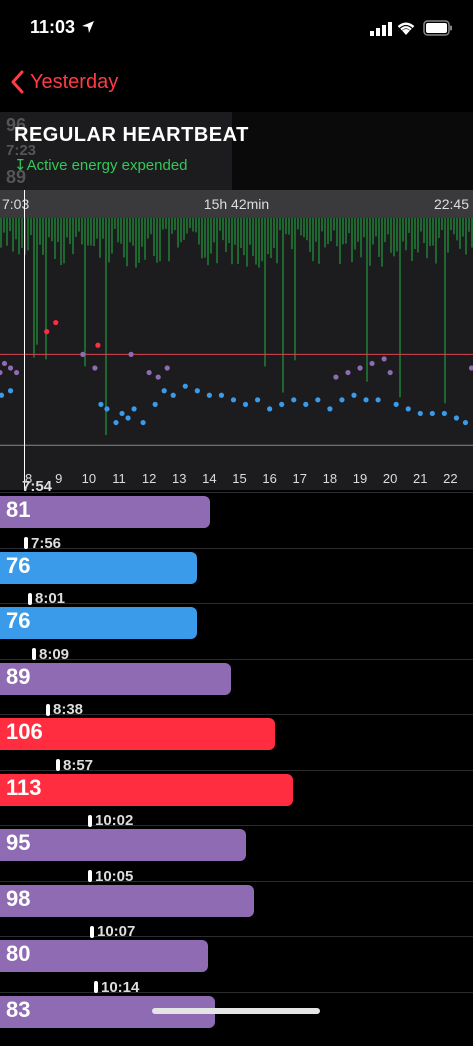 The width and height of the screenshot is (473, 1046). I want to click on list-item: 8:38 106, so click(236, 734).